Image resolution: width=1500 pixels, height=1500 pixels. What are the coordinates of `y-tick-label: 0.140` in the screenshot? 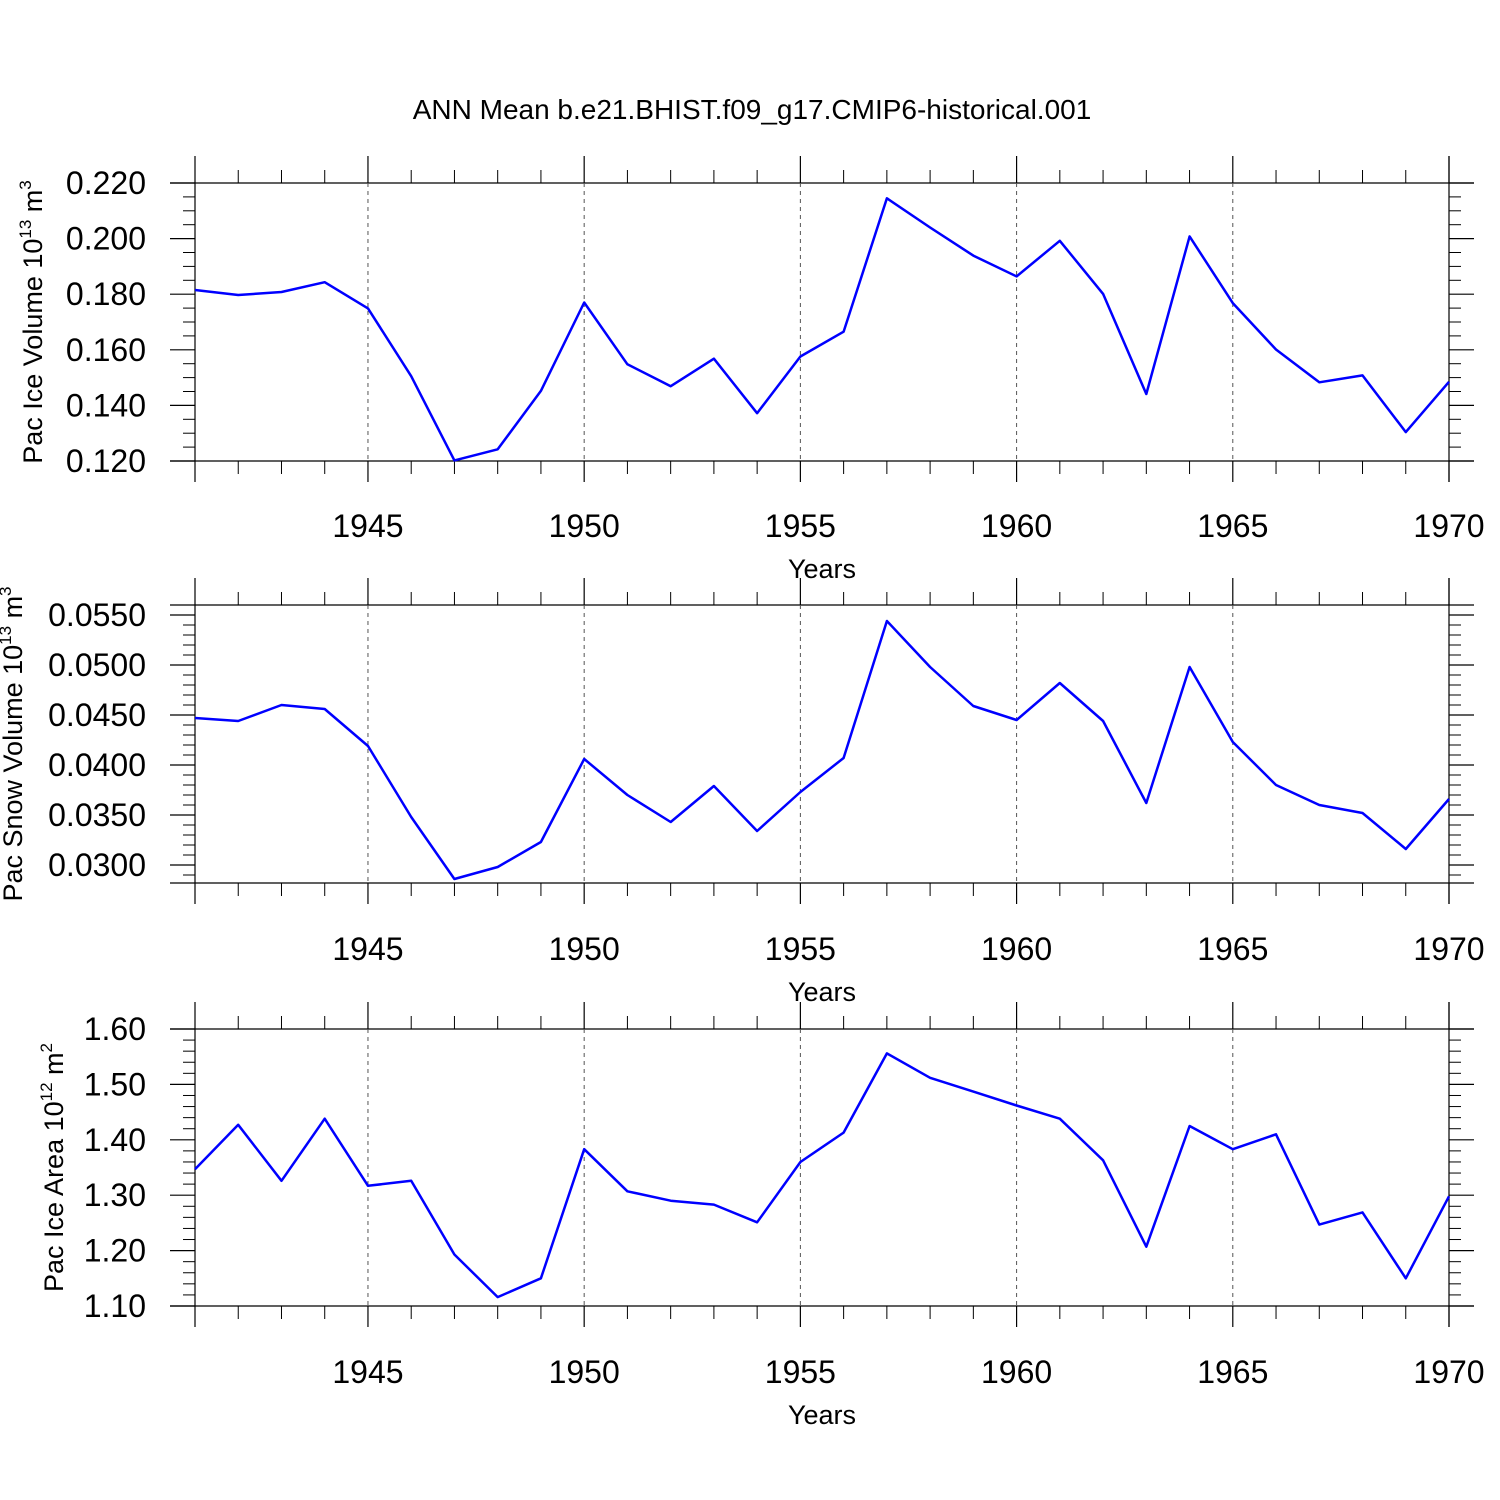 It's located at (106, 405).